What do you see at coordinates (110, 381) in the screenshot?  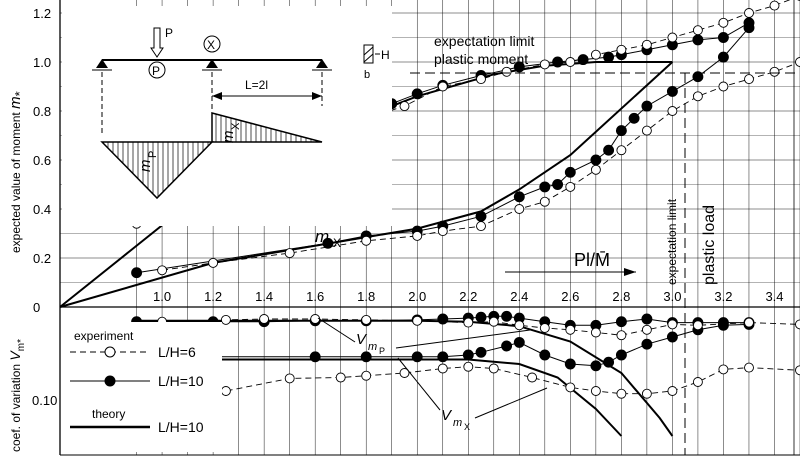 I see `legend-l10-marker` at bounding box center [110, 381].